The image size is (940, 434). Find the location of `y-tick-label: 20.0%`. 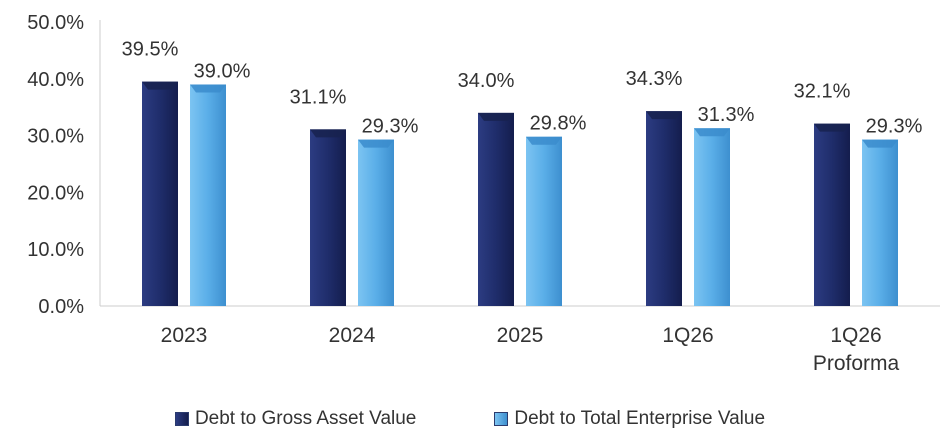

y-tick-label: 20.0% is located at coordinates (55, 193).